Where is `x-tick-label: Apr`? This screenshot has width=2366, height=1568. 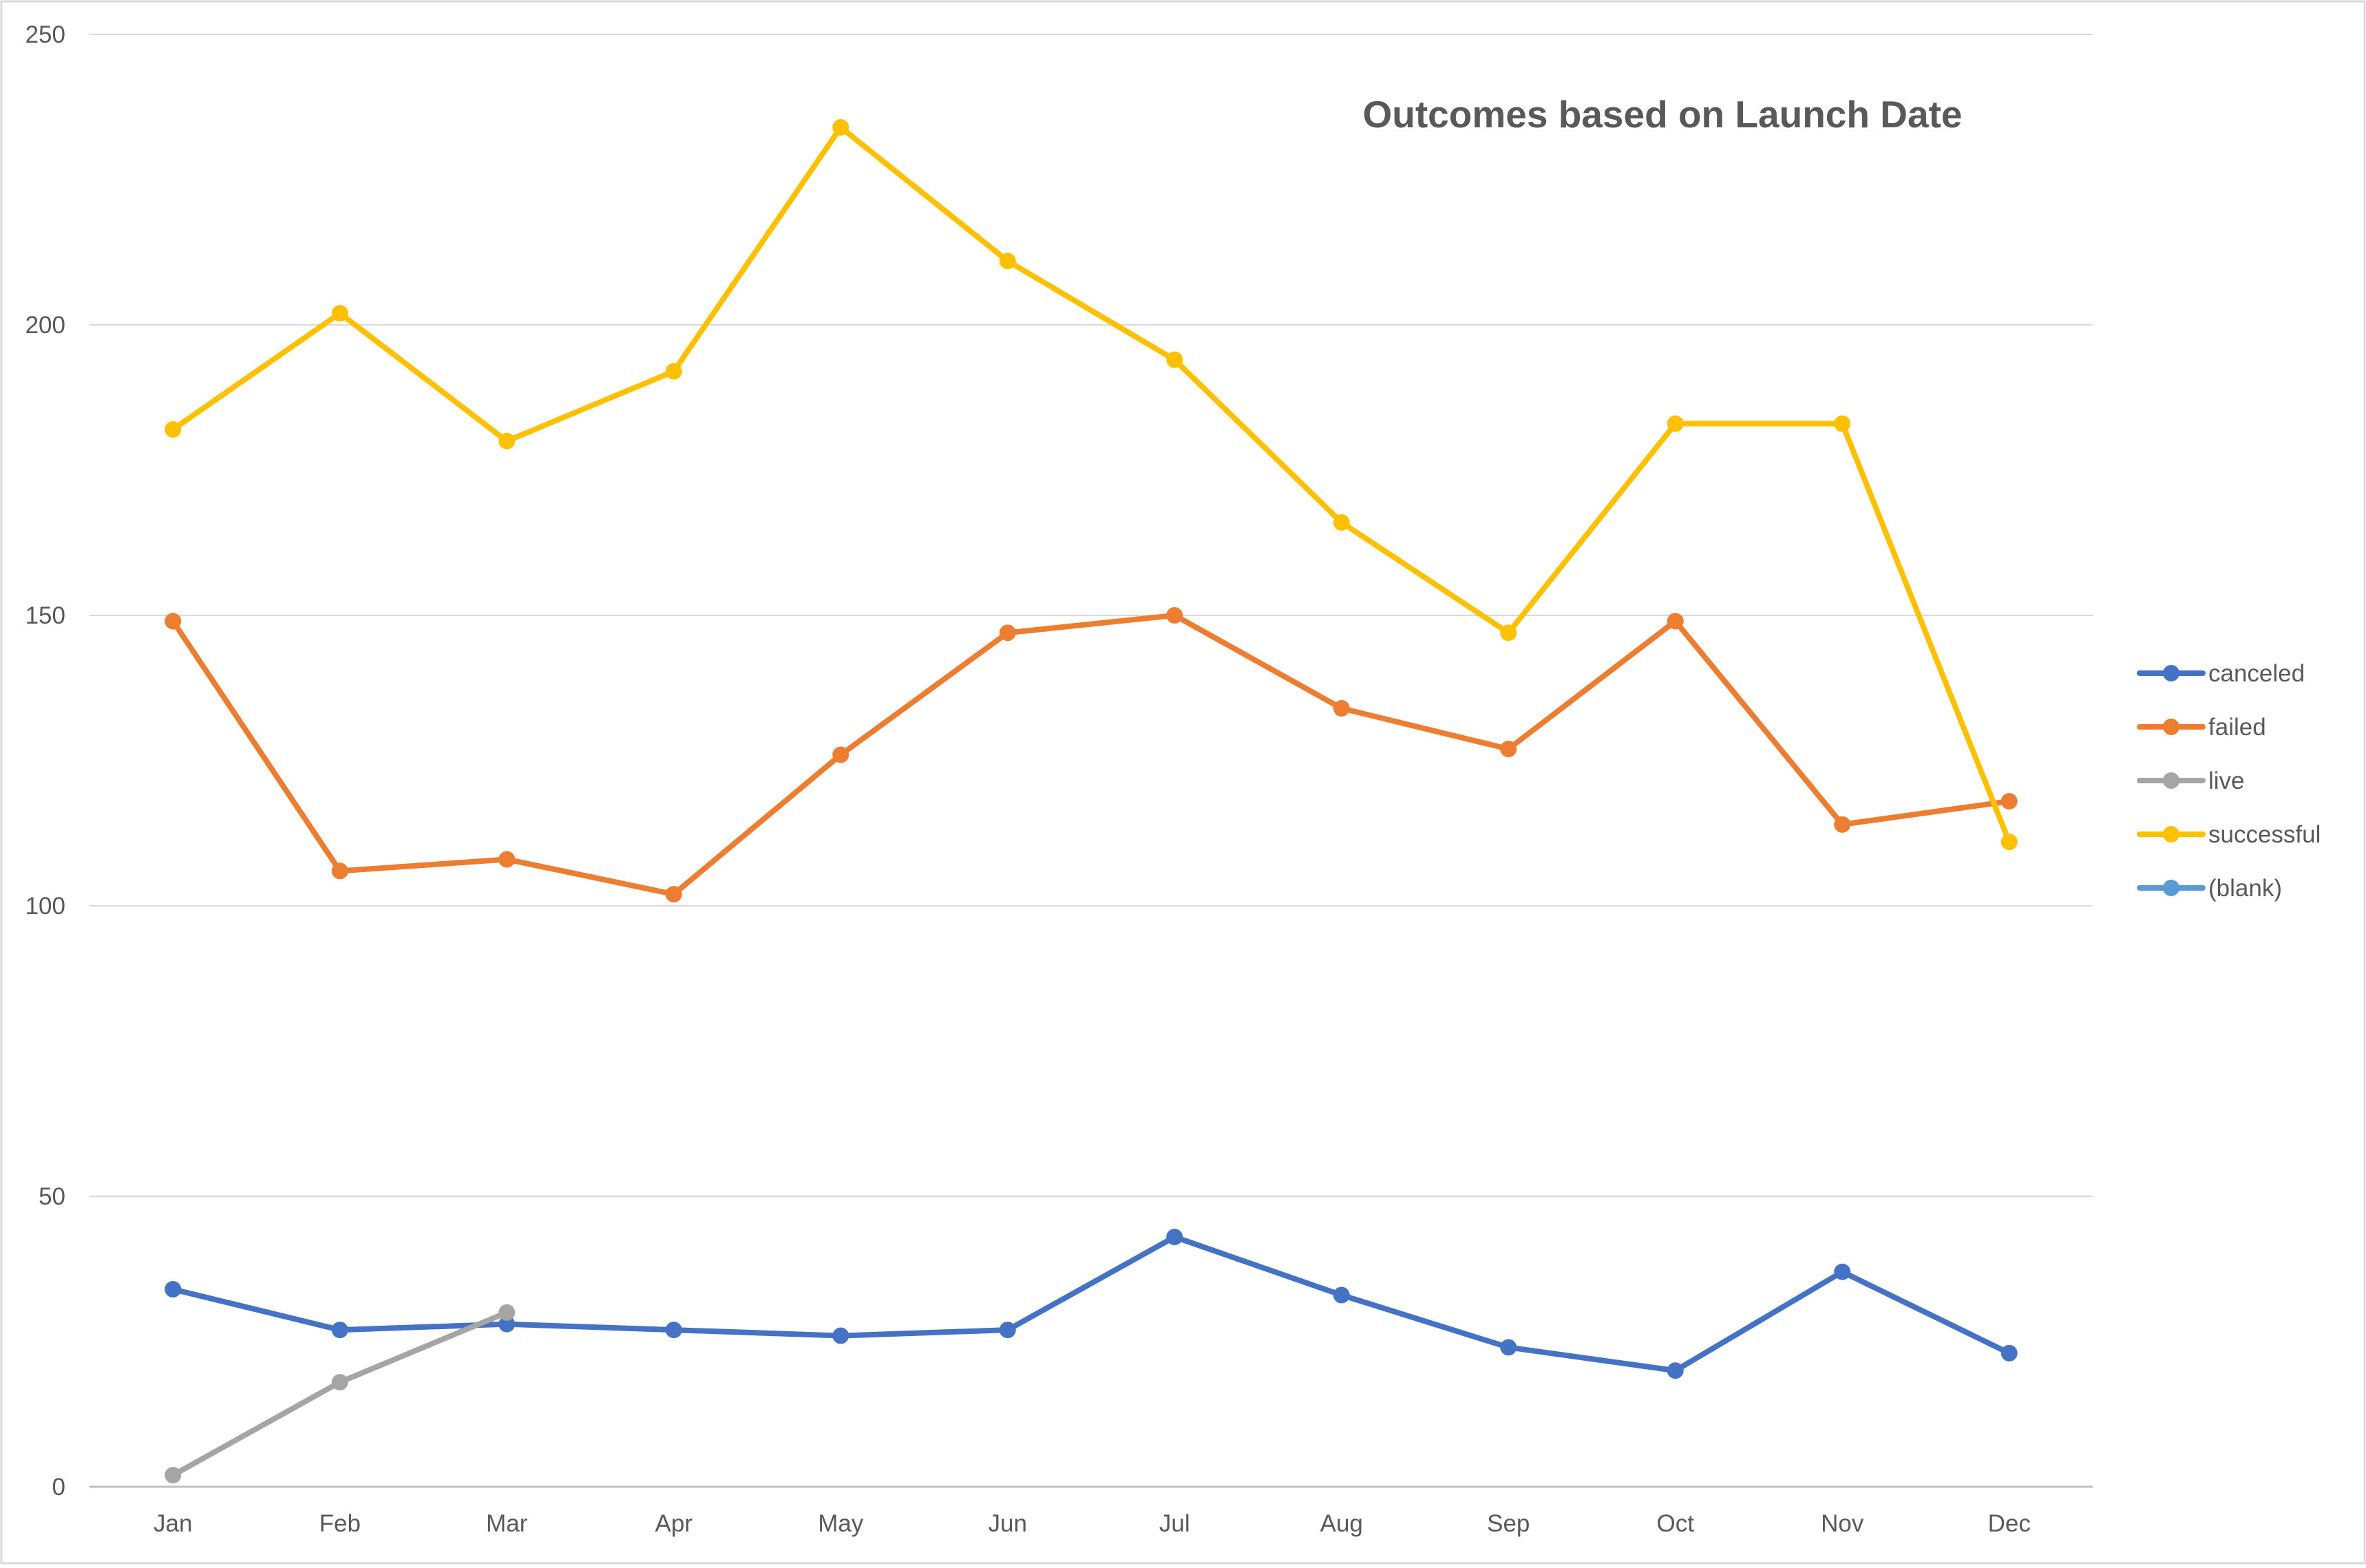
x-tick-label: Apr is located at coordinates (674, 1524).